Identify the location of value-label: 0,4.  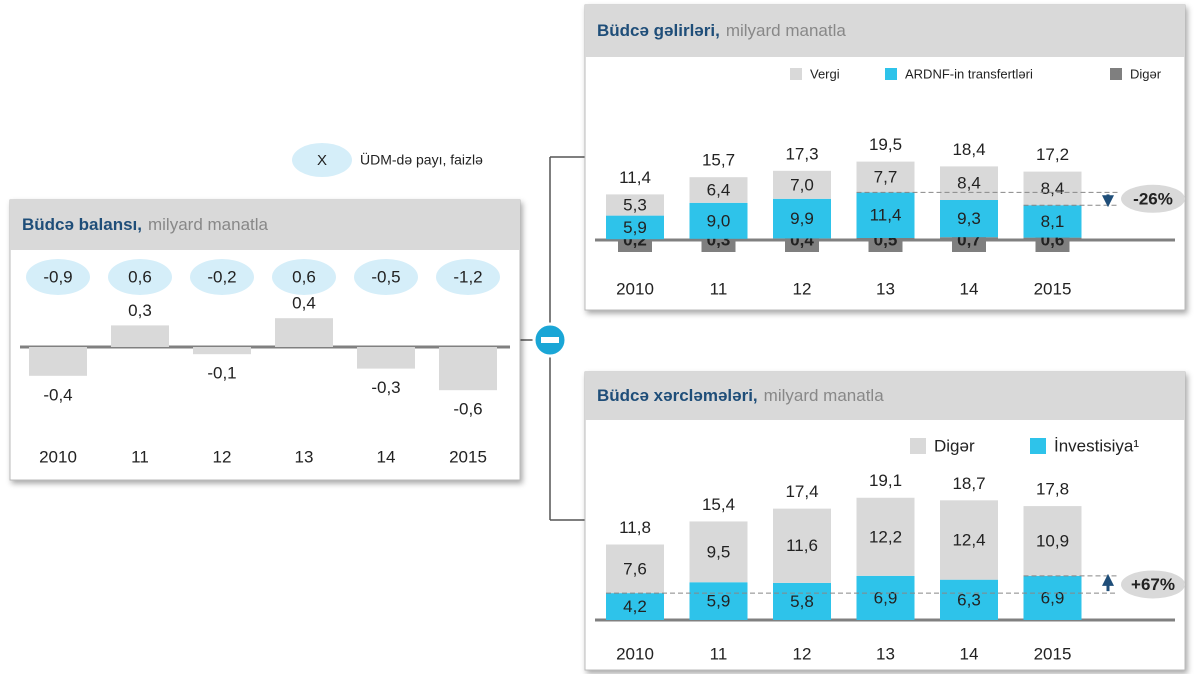
(304, 303).